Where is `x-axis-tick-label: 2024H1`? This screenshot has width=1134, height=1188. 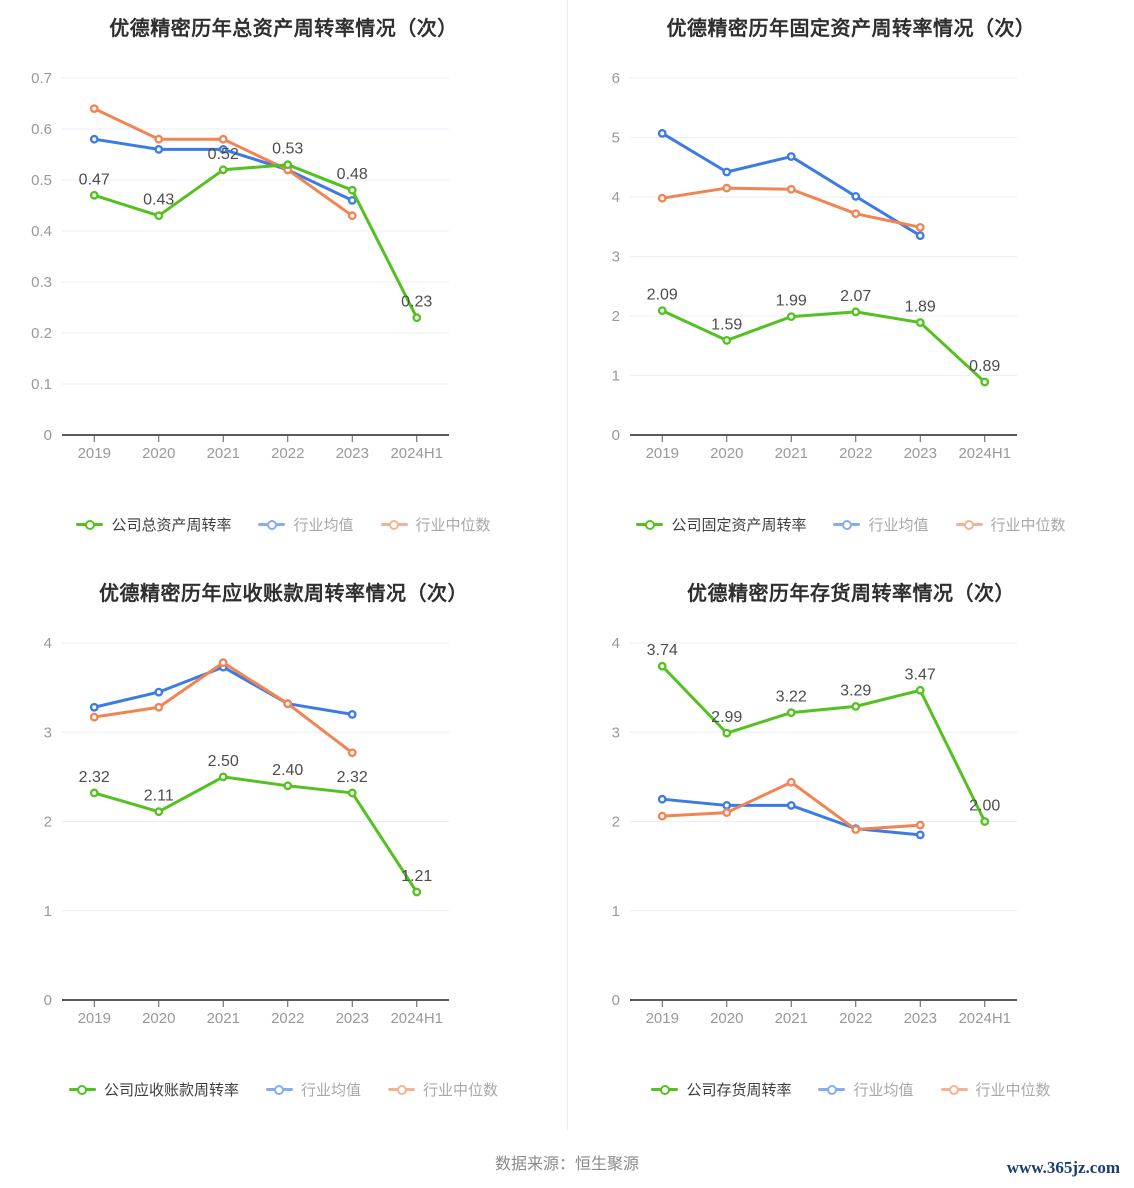 x-axis-tick-label: 2024H1 is located at coordinates (416, 1018).